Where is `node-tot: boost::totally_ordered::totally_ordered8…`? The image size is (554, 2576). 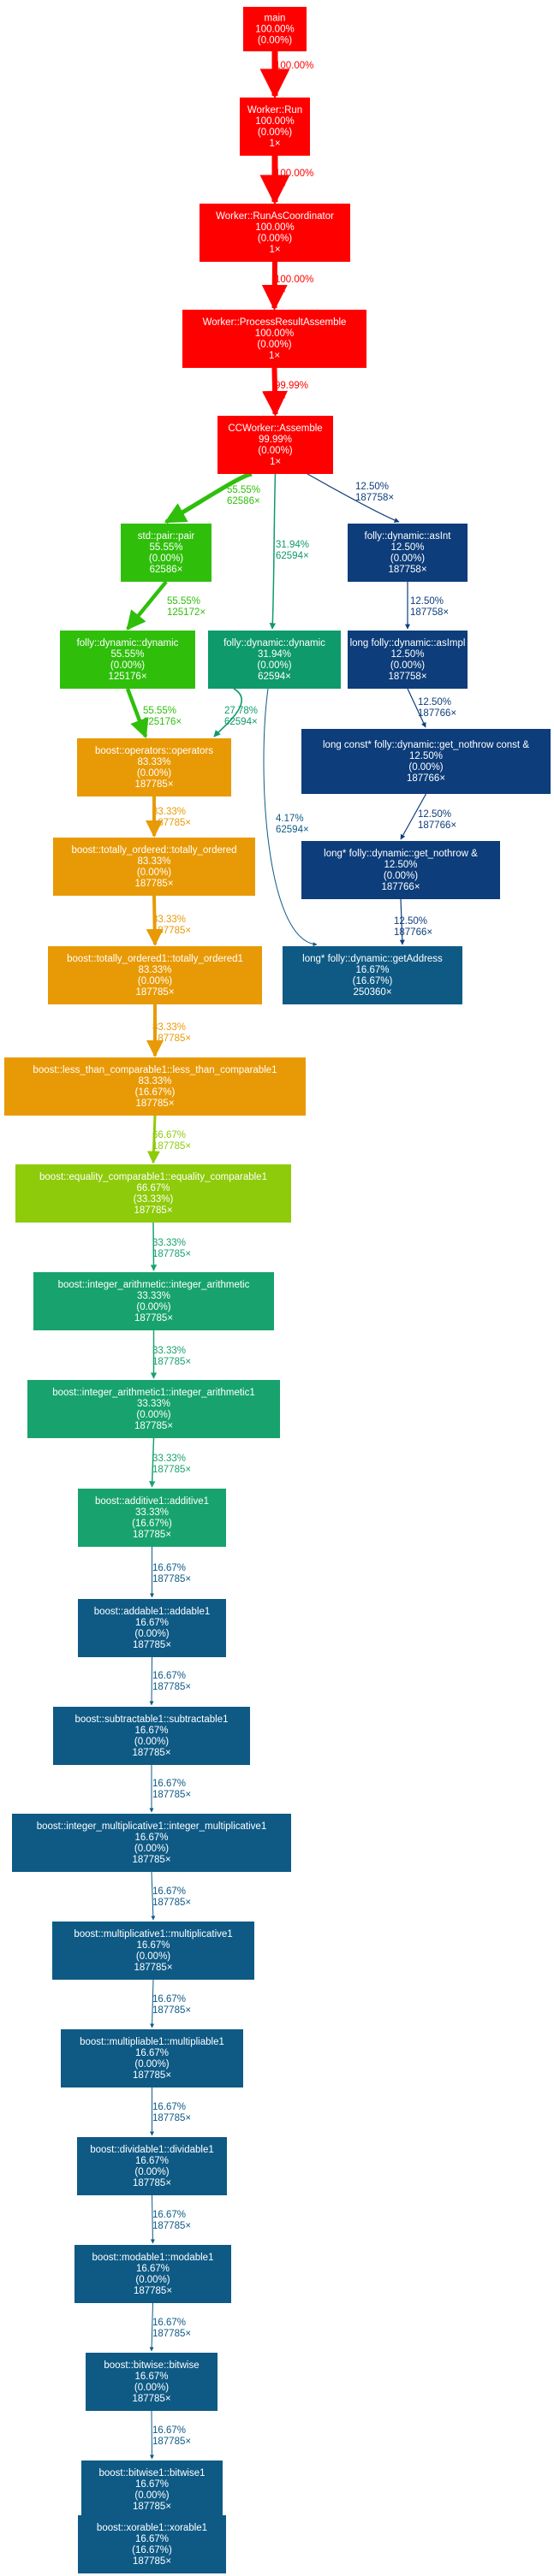
node-tot: boost::totally_ordered::totally_ordered8… is located at coordinates (154, 867).